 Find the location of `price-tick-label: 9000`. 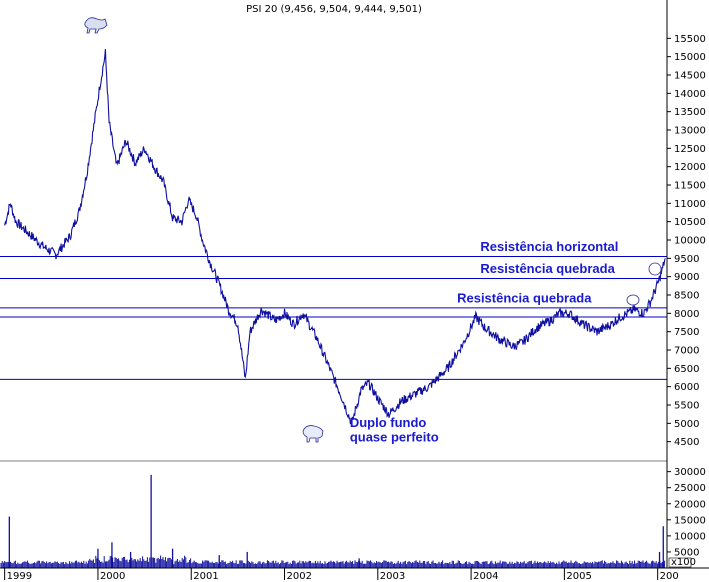

price-tick-label: 9000 is located at coordinates (686, 277).